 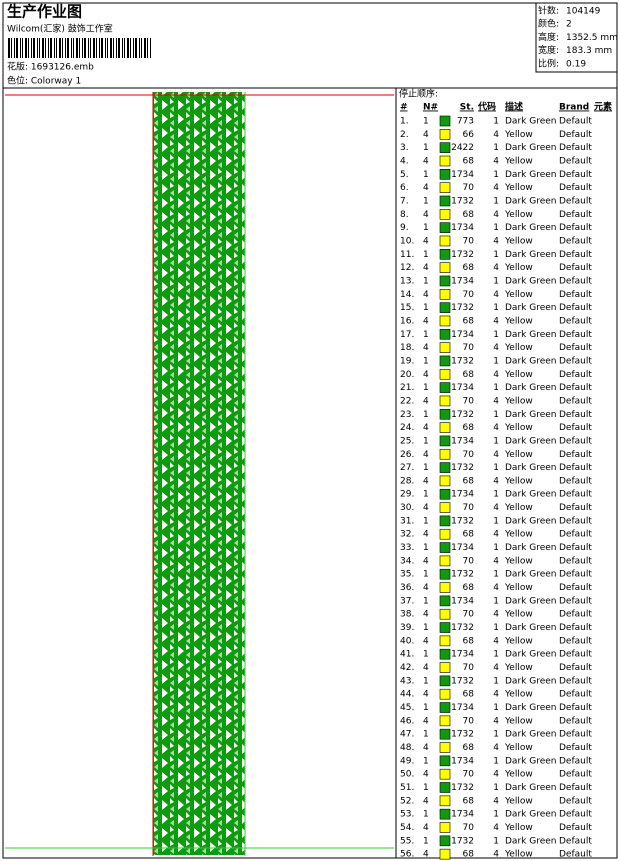 What do you see at coordinates (407, 655) in the screenshot?
I see `cell: 41.` at bounding box center [407, 655].